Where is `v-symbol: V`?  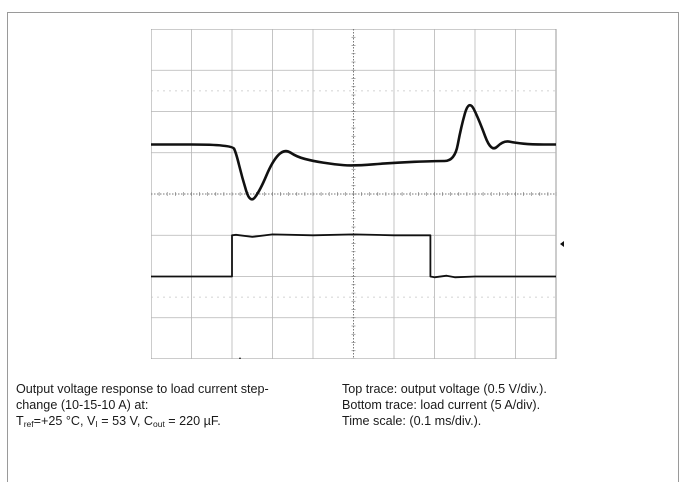
v-symbol: V is located at coordinates (91, 421).